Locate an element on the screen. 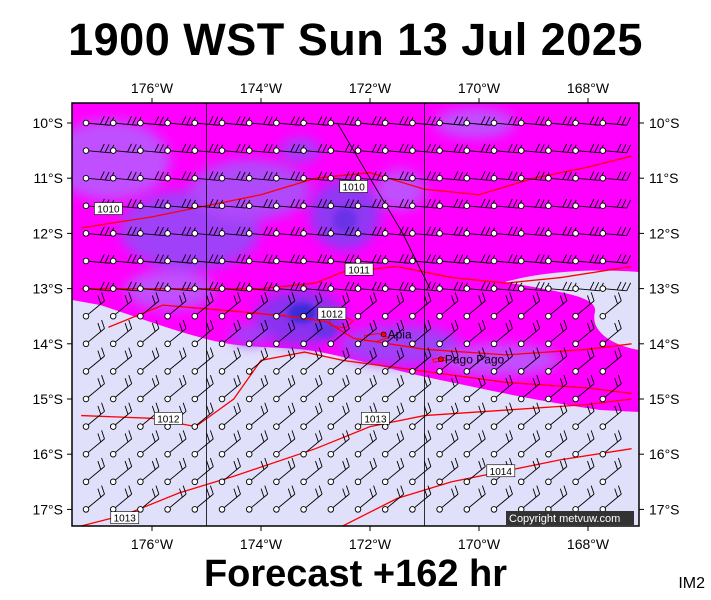  isobar-label-text: 1014 is located at coordinates (501, 472).